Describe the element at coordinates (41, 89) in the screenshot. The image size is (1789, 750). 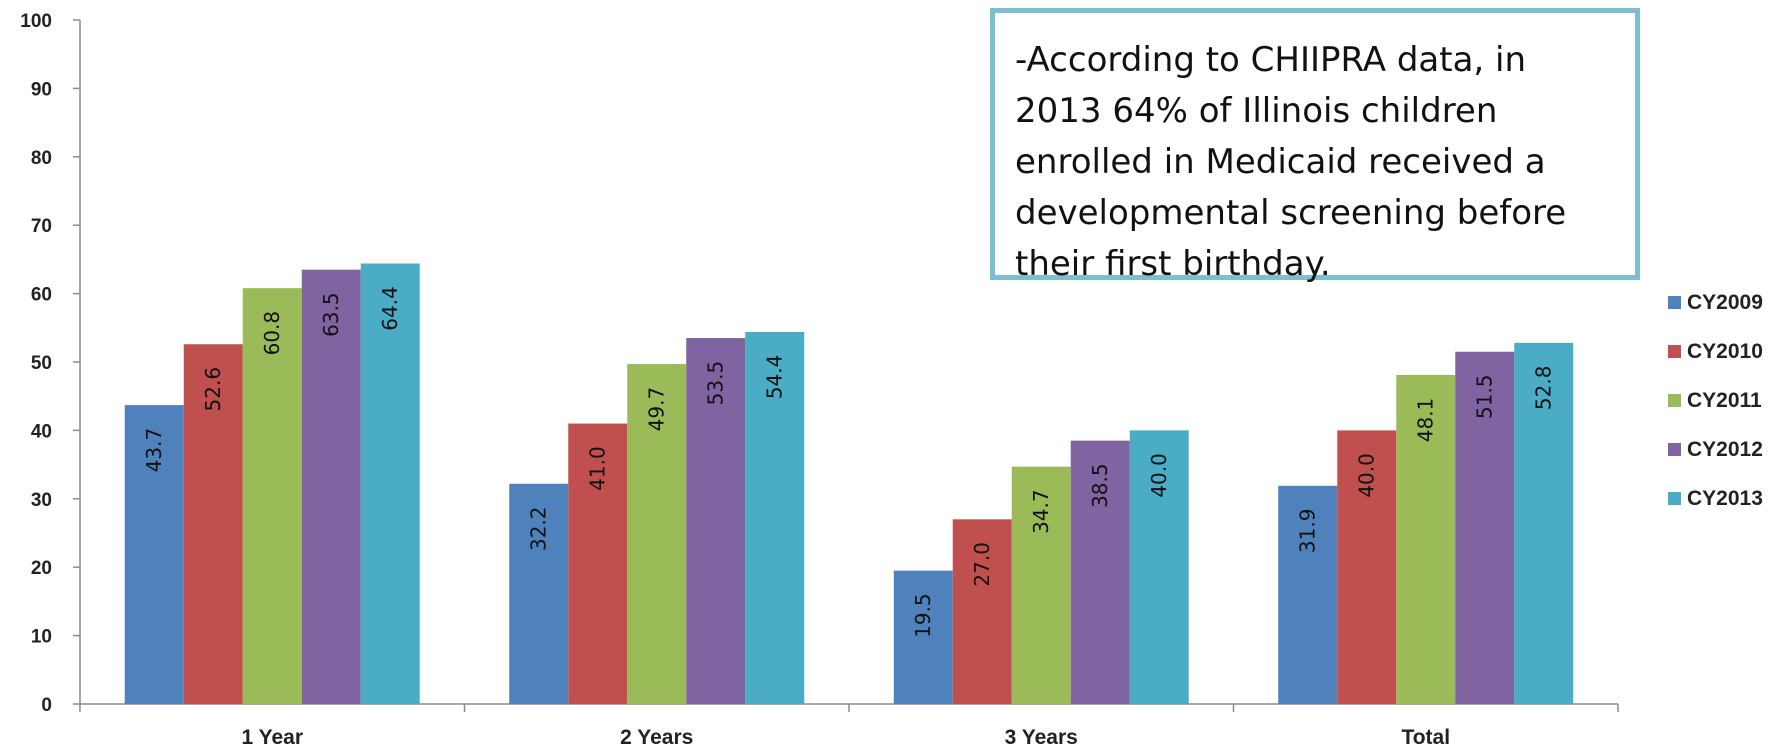
I see `y-tick-label: 90` at that location.